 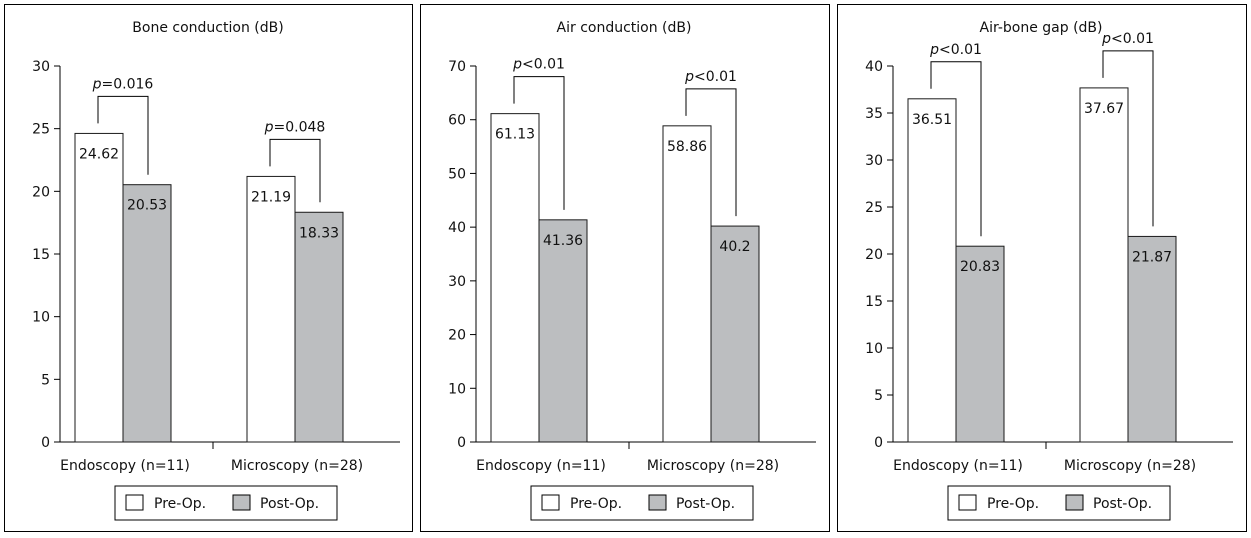 I want to click on bar-value-label: 21.19, so click(x=271, y=197).